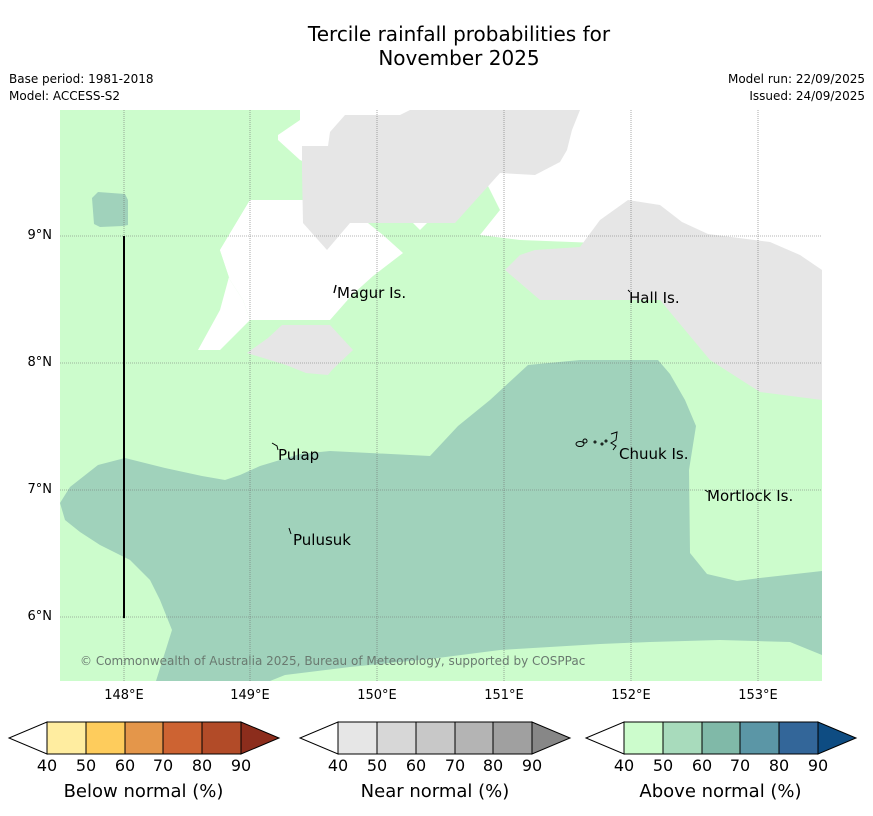  Describe the element at coordinates (81, 79) in the screenshot. I see `base-period: Base period: 1981-2018` at that location.